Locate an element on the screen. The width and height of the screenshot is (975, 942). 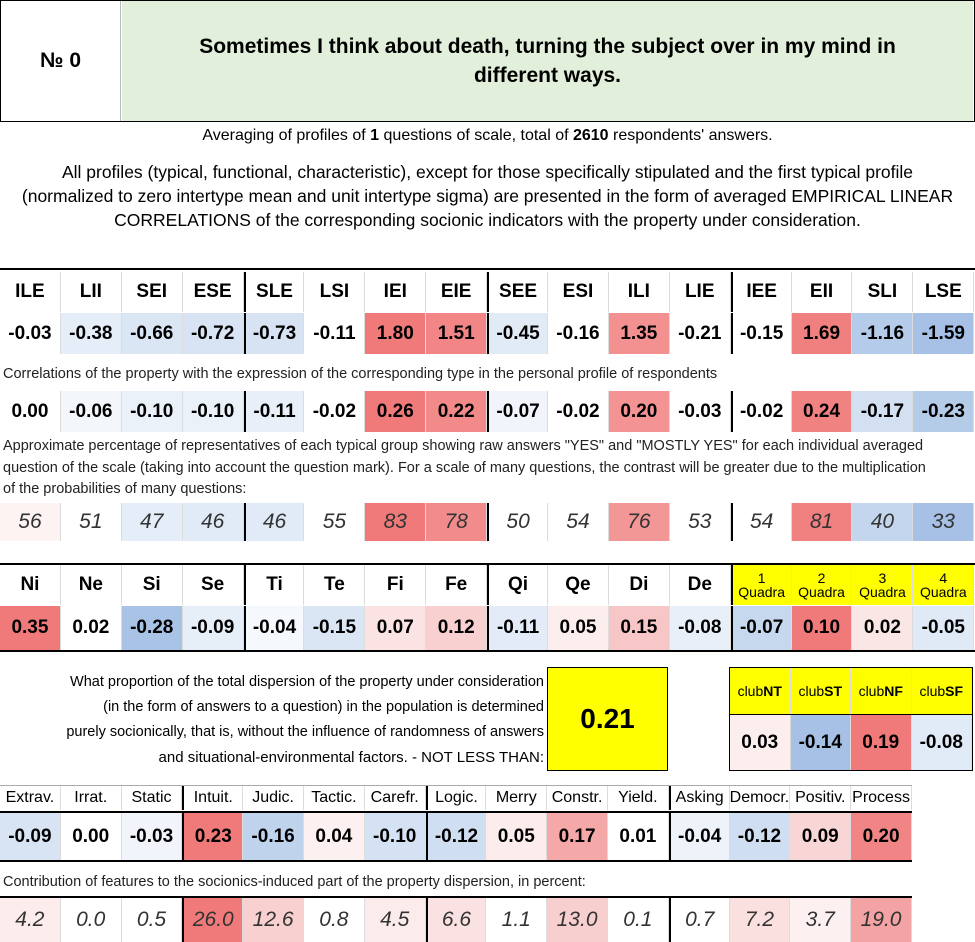
clubs-header-row: club NT club ST club NF club SF is located at coordinates (851, 691).